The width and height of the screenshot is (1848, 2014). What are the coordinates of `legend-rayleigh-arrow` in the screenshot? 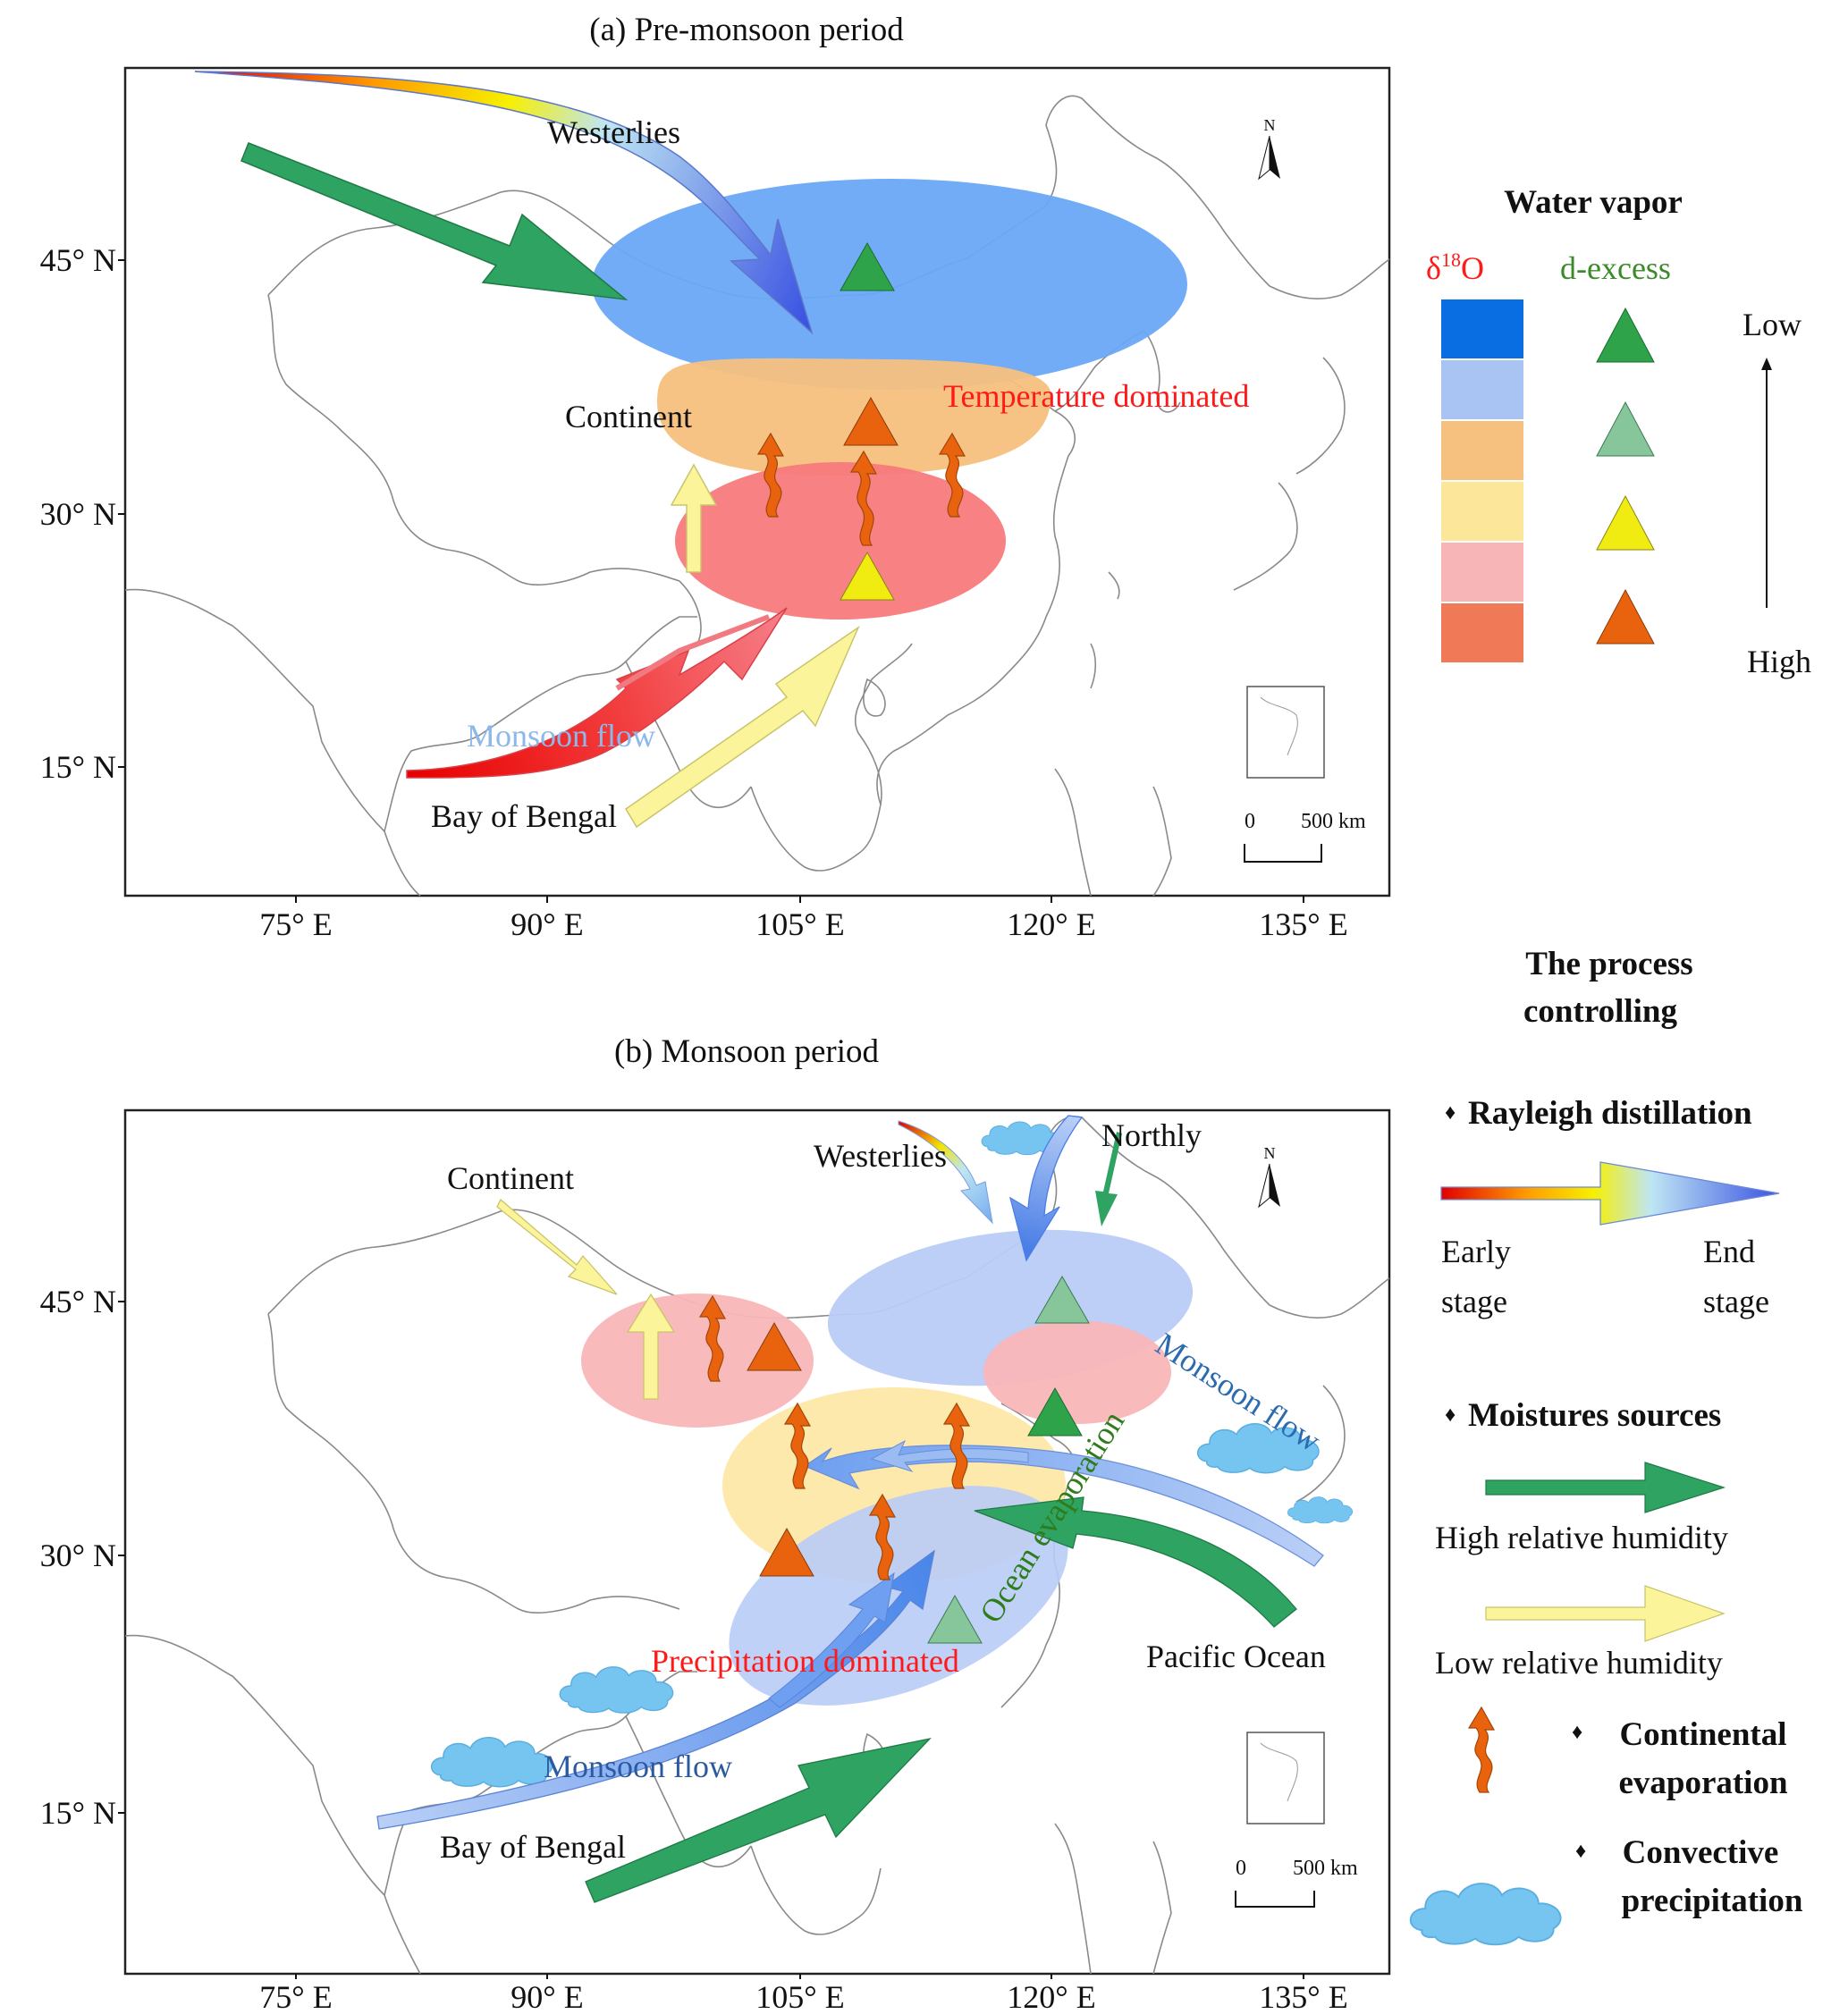 It's located at (1610, 1194).